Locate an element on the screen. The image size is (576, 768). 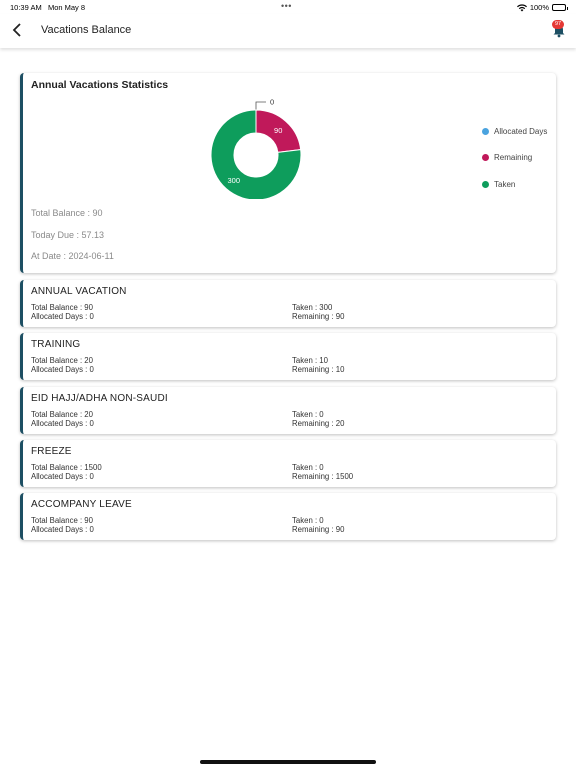
stats-title: Annual Vacations Statistics is located at coordinates (100, 85).